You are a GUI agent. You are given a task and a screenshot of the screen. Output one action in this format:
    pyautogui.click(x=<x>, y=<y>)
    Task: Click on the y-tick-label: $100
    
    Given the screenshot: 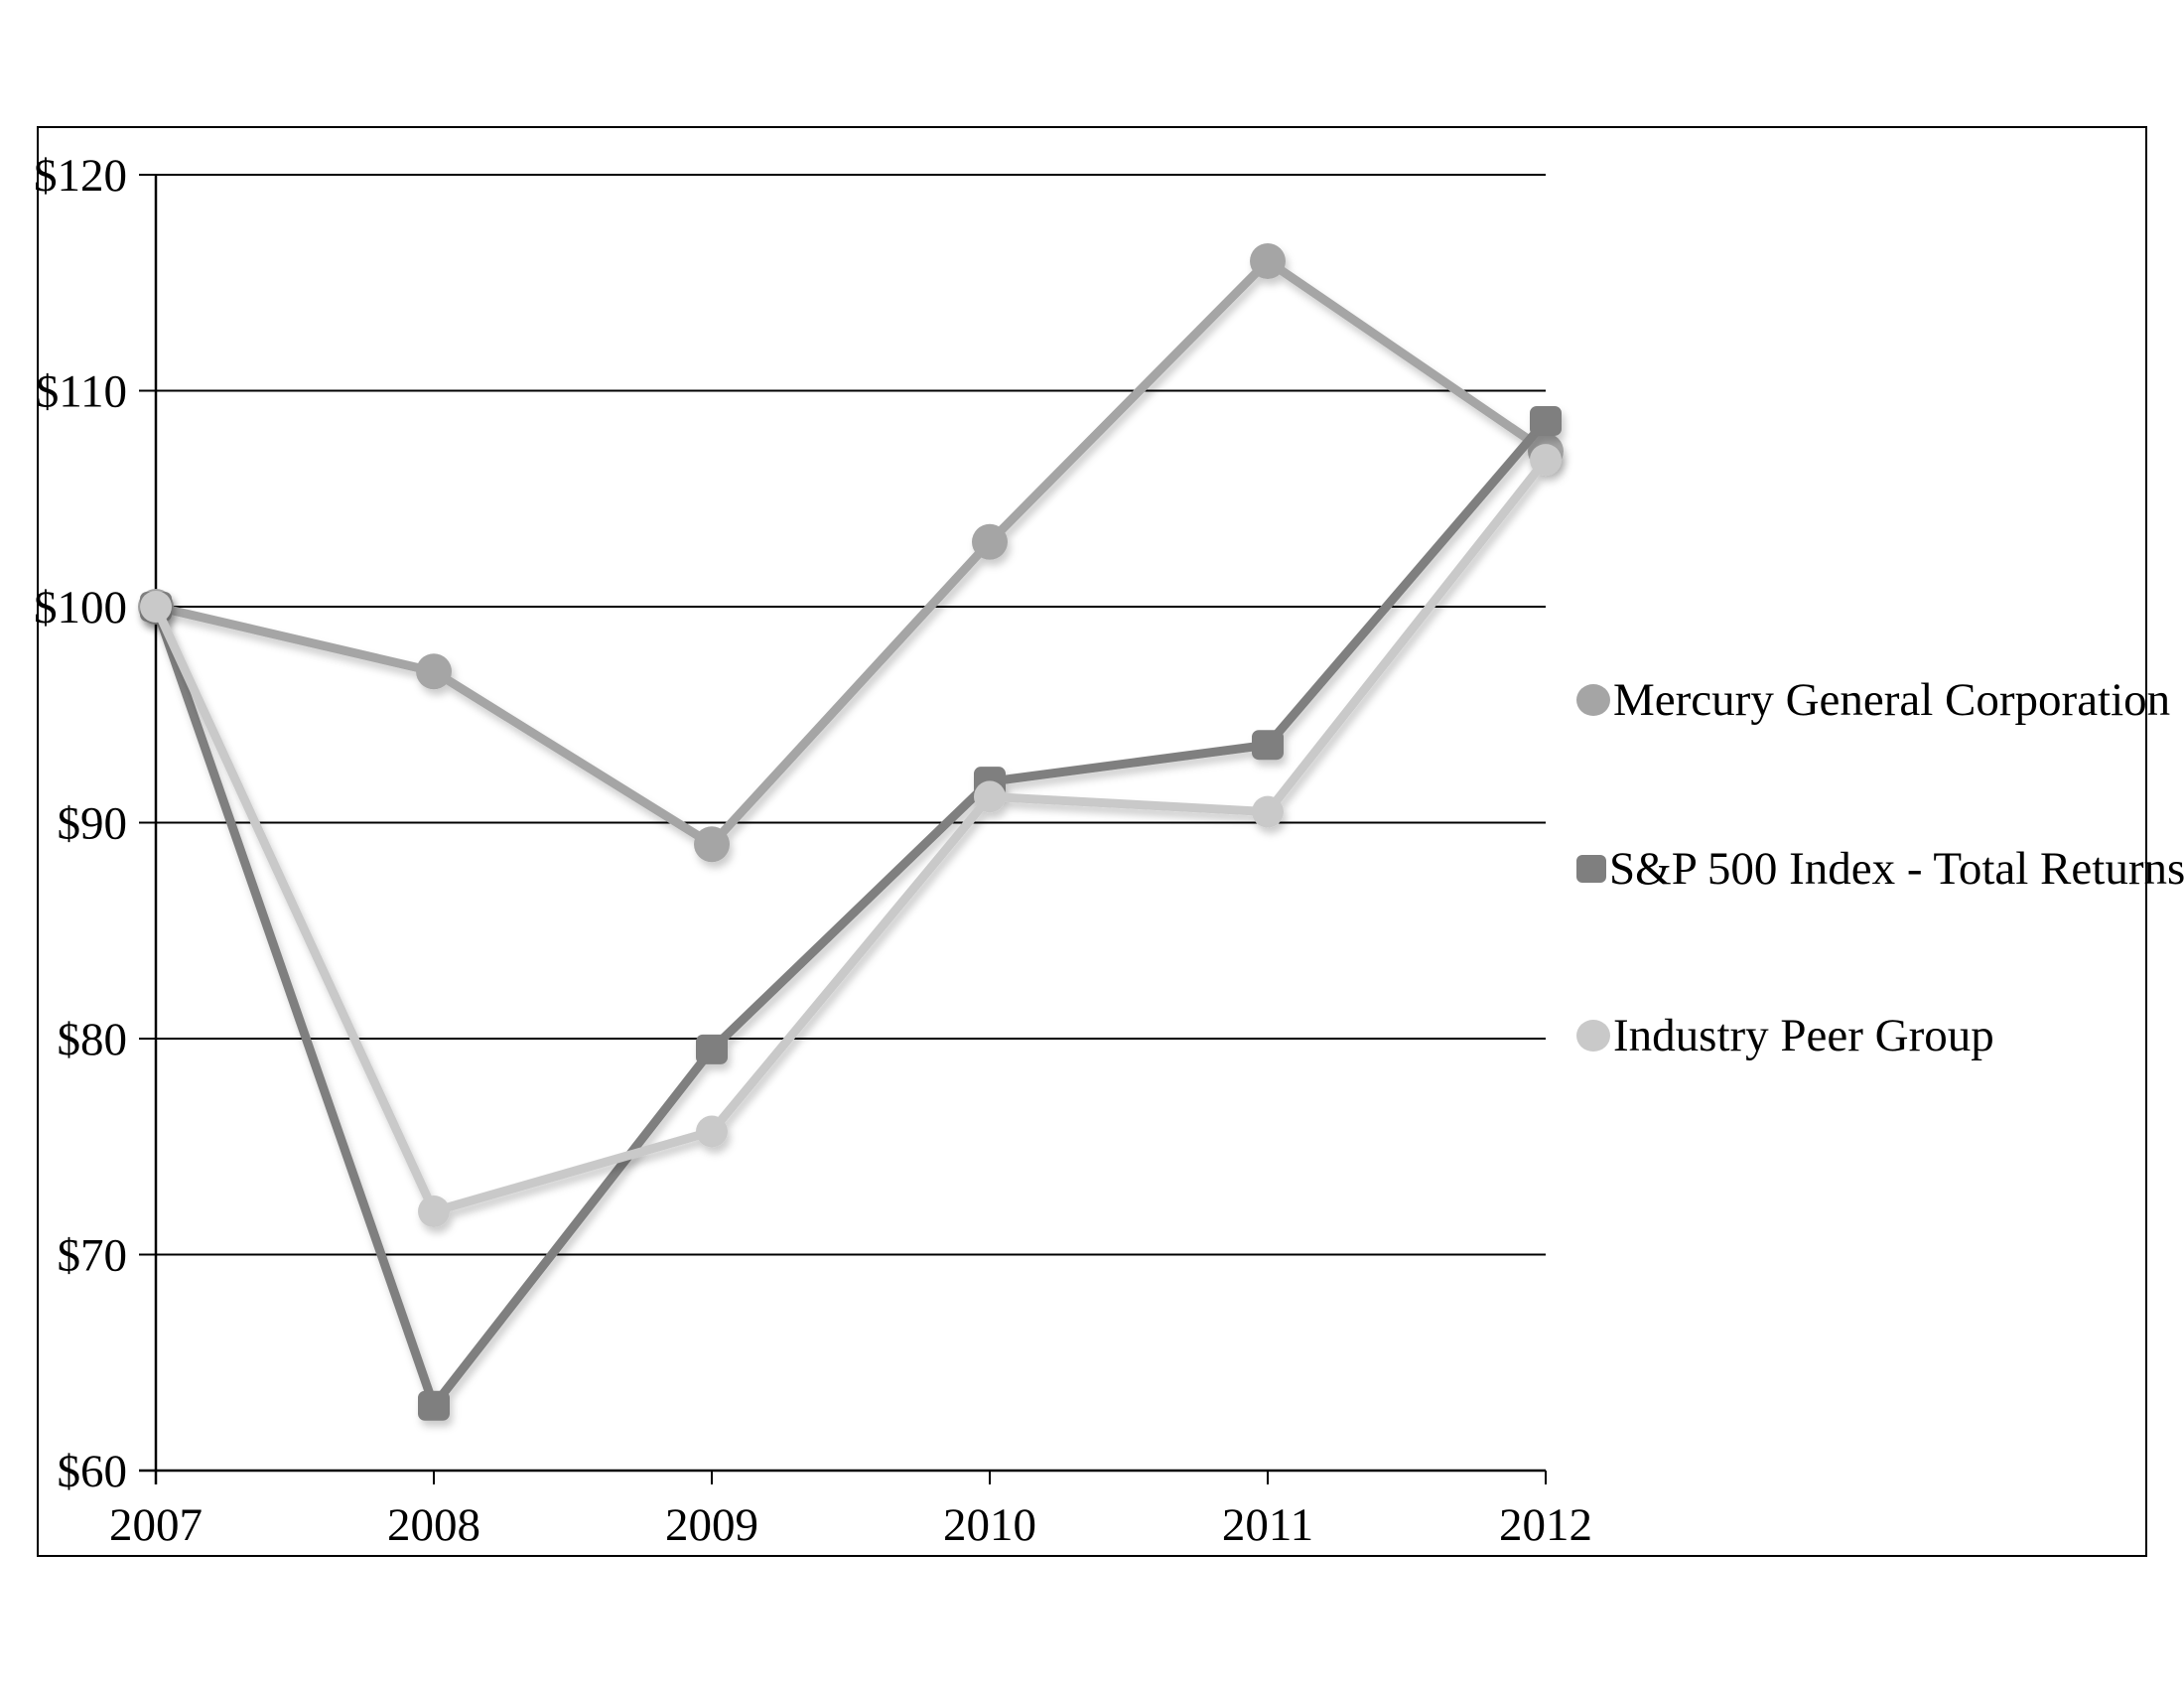 What is the action you would take?
    pyautogui.click(x=80, y=607)
    